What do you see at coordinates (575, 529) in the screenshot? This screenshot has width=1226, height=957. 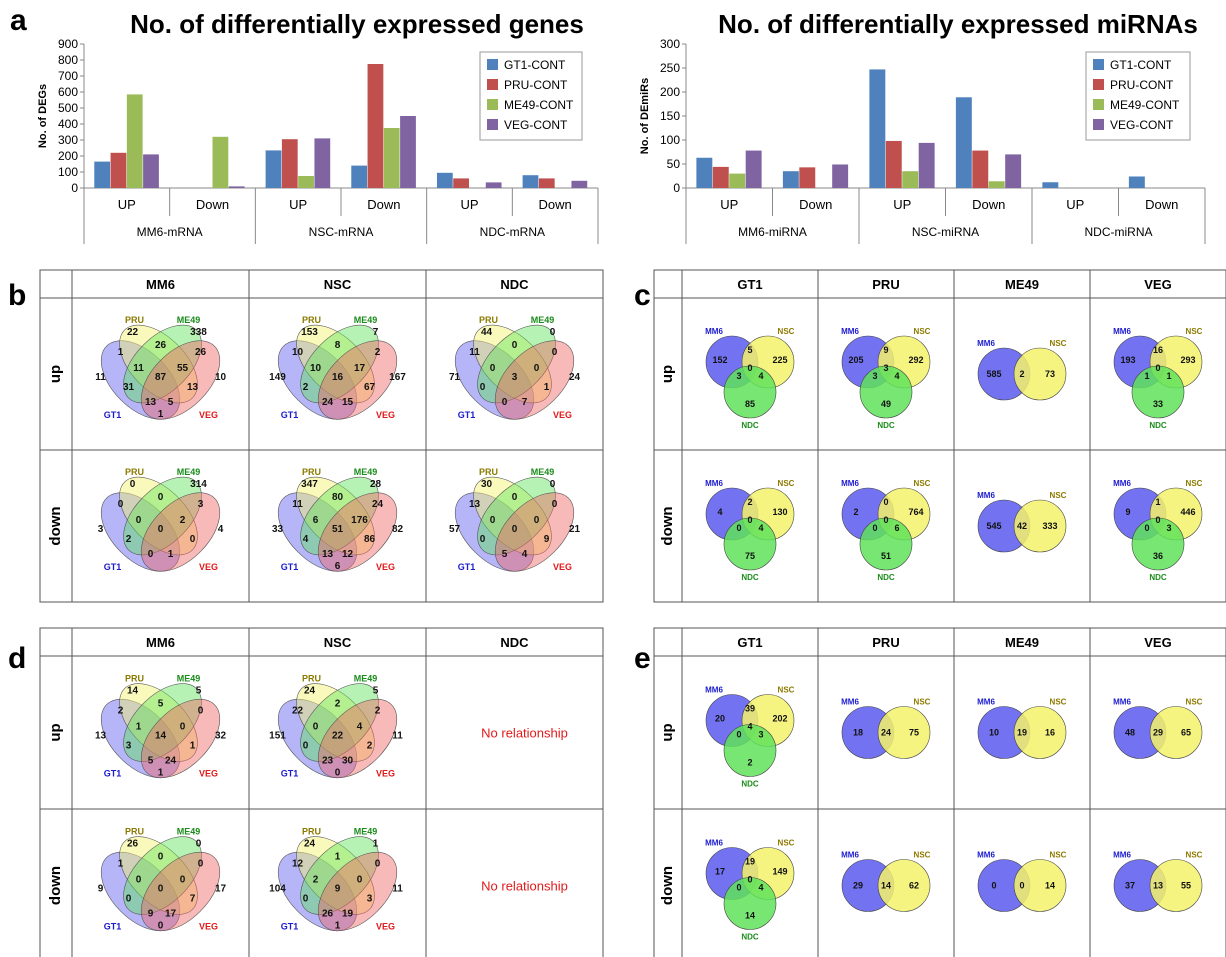 I see `venn-count: 21` at bounding box center [575, 529].